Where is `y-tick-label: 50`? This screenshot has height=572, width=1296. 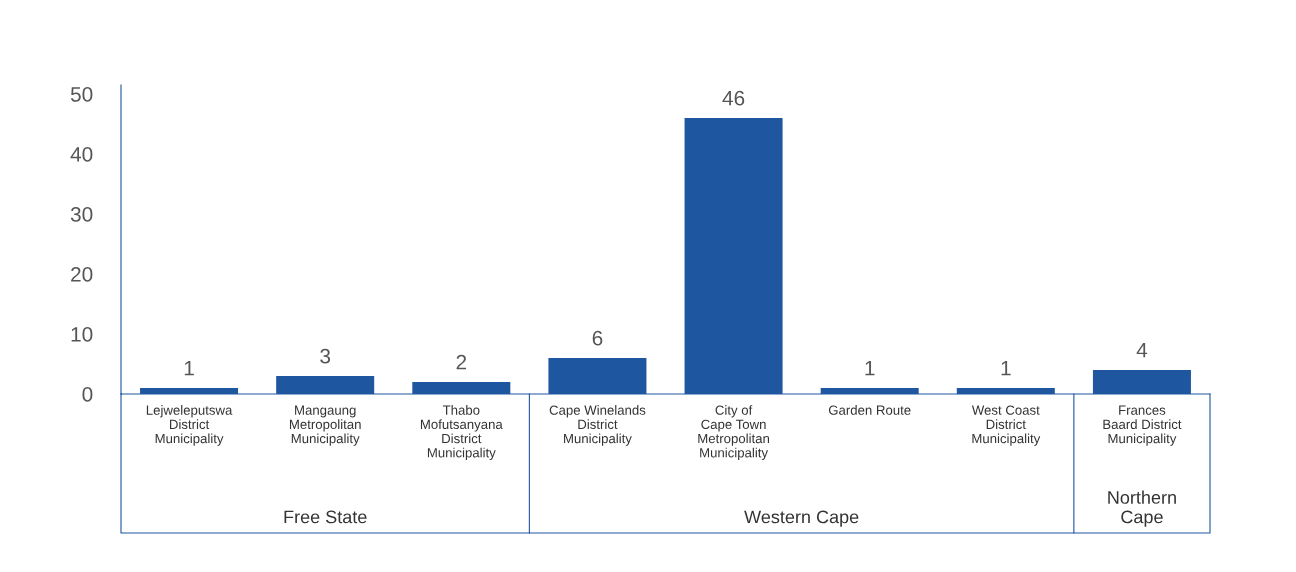 y-tick-label: 50 is located at coordinates (81, 94).